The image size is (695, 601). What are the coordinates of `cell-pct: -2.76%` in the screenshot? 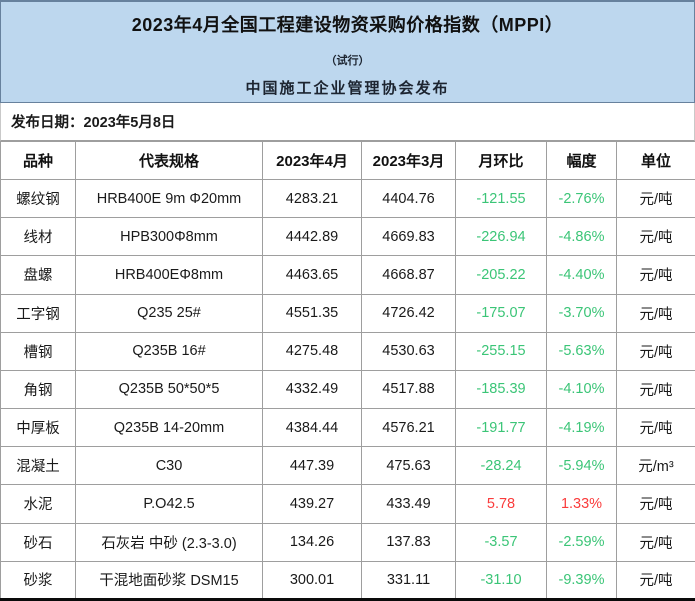 It's located at (581, 198).